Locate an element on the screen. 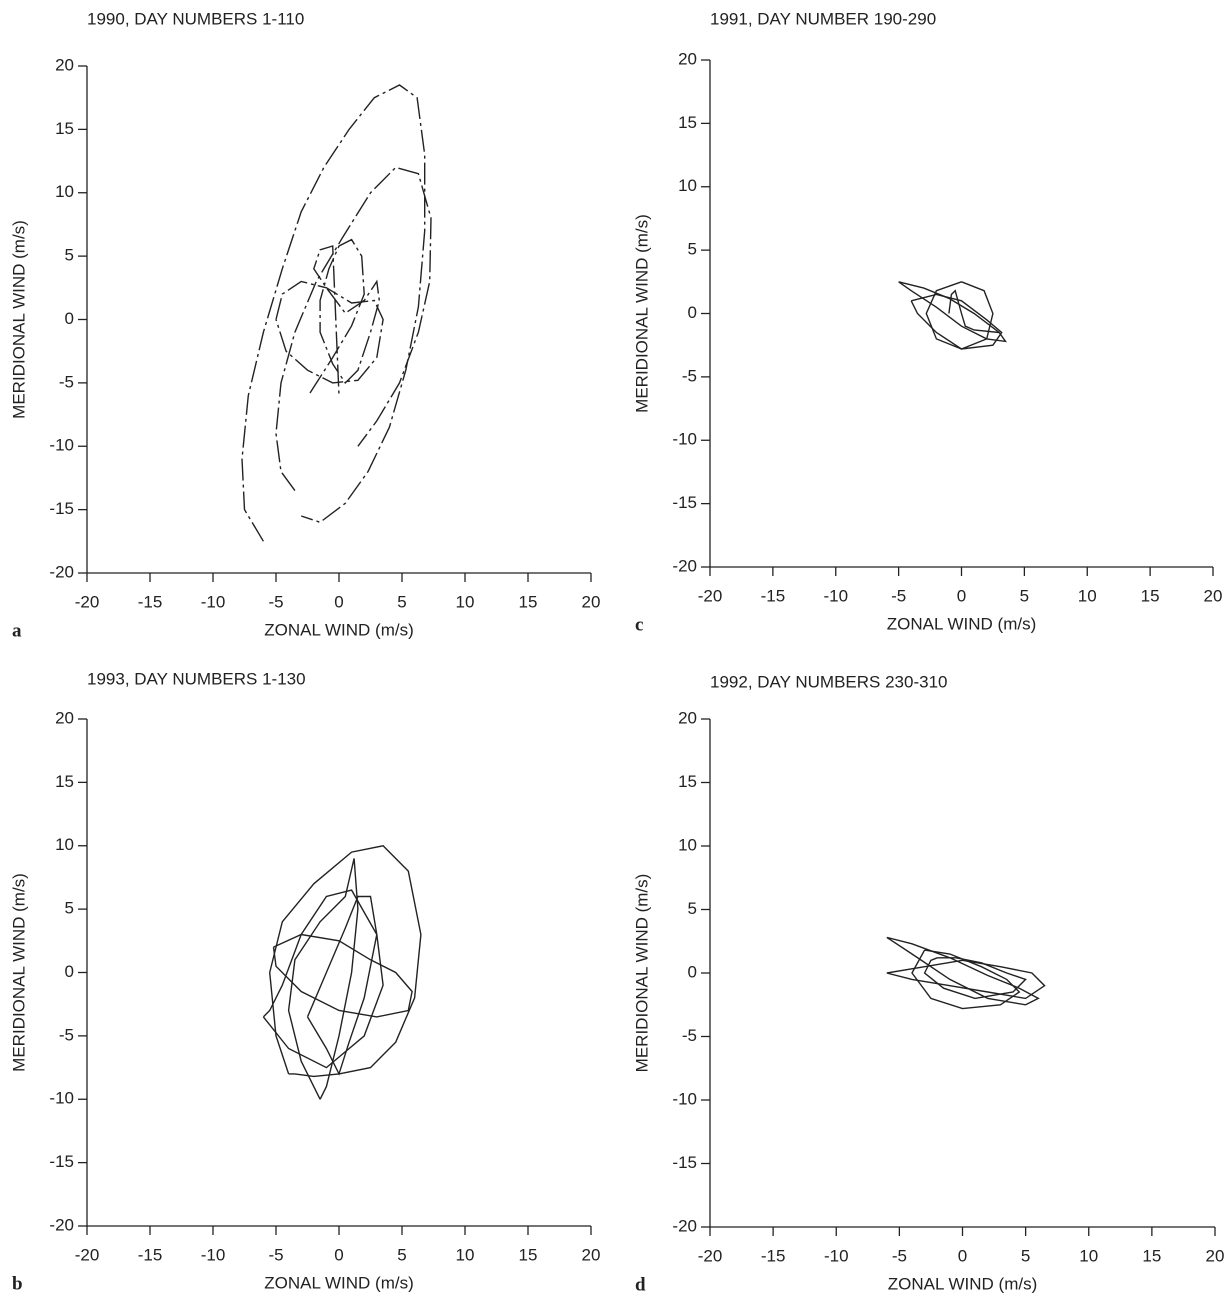 This screenshot has width=1228, height=1297. panel-letter: c is located at coordinates (639, 624).